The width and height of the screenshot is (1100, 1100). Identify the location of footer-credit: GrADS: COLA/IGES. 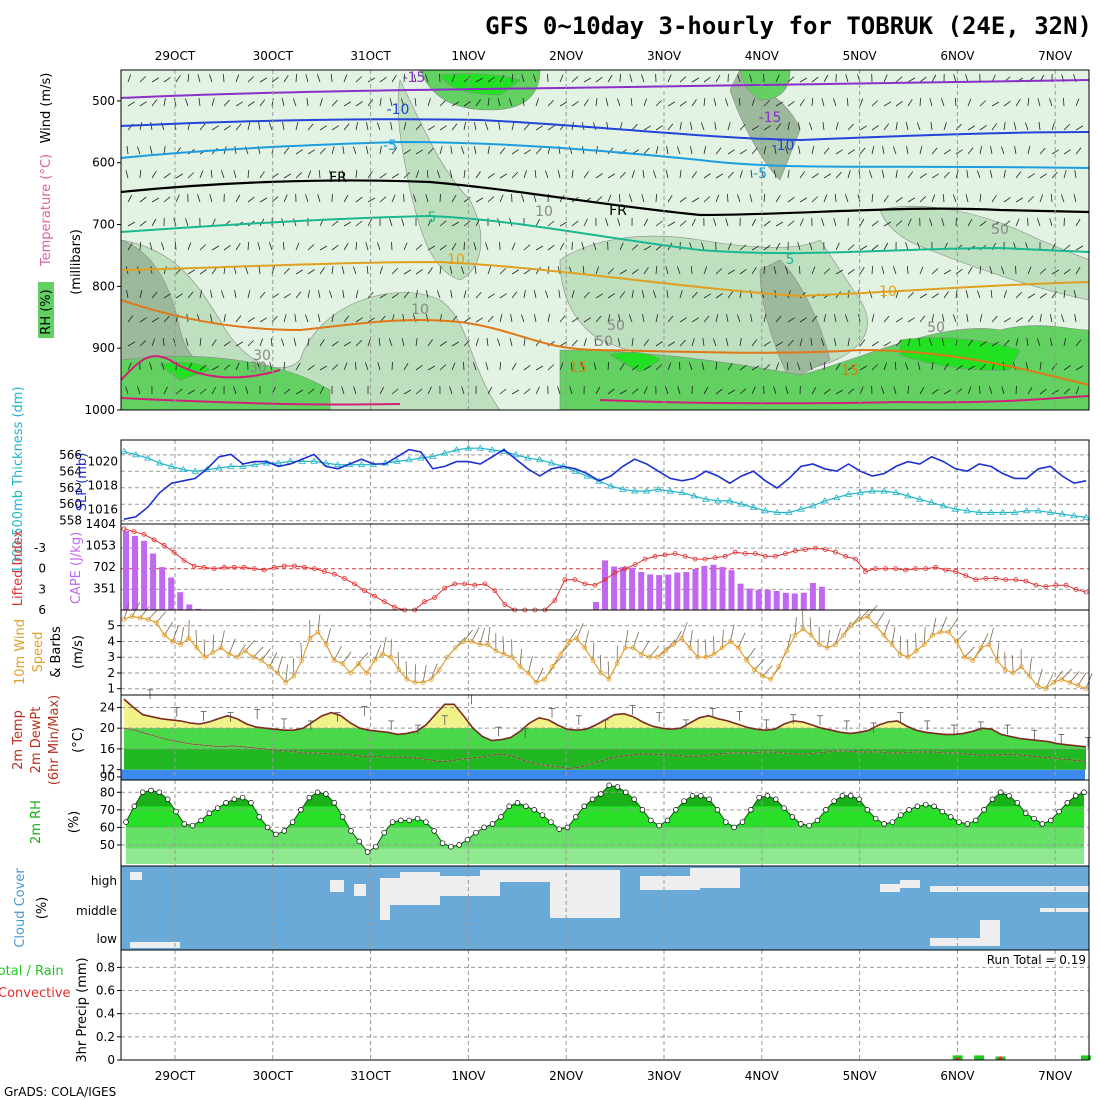
(60, 1092).